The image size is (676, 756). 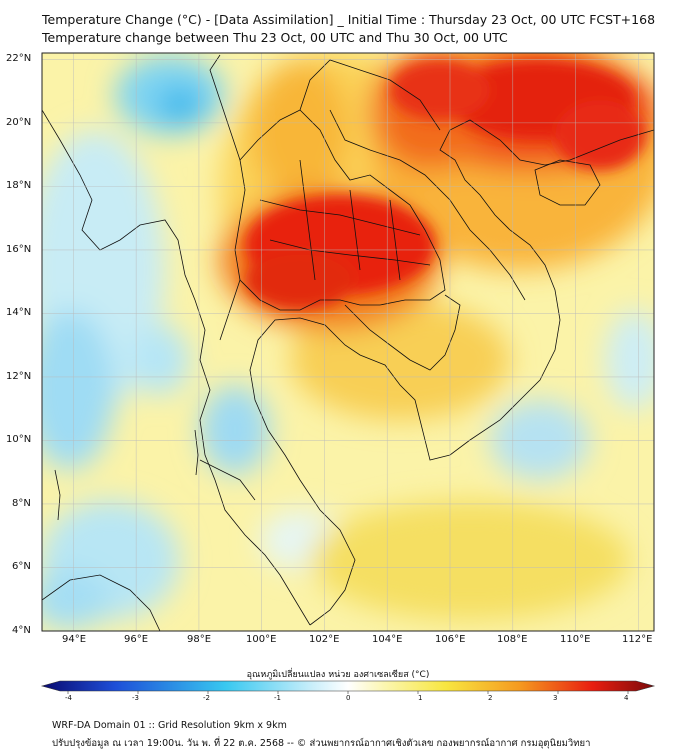 What do you see at coordinates (555, 698) in the screenshot?
I see `colorbar-tick-3: 3` at bounding box center [555, 698].